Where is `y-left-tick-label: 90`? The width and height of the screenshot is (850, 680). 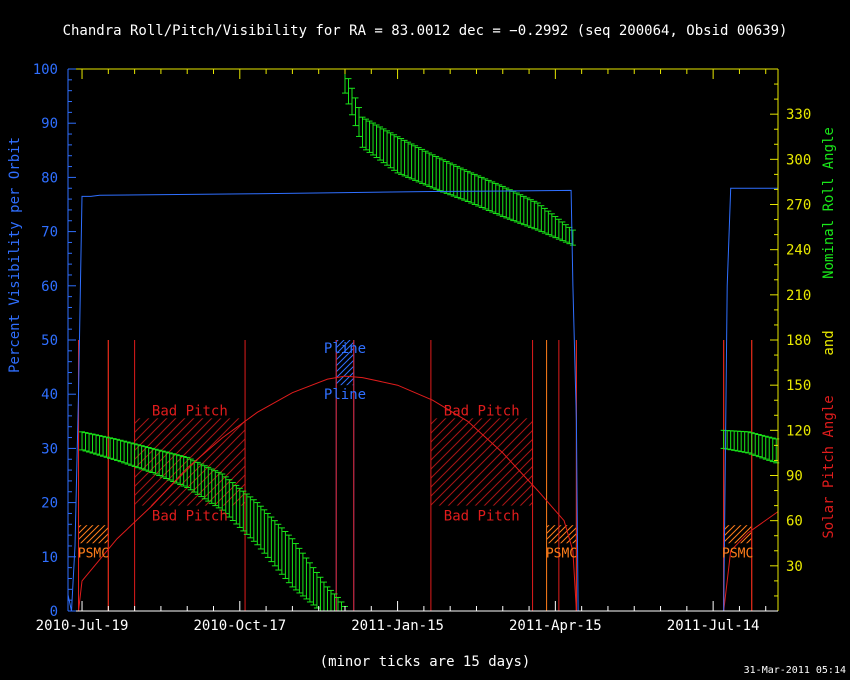
y-left-tick-label: 90 is located at coordinates (49, 124).